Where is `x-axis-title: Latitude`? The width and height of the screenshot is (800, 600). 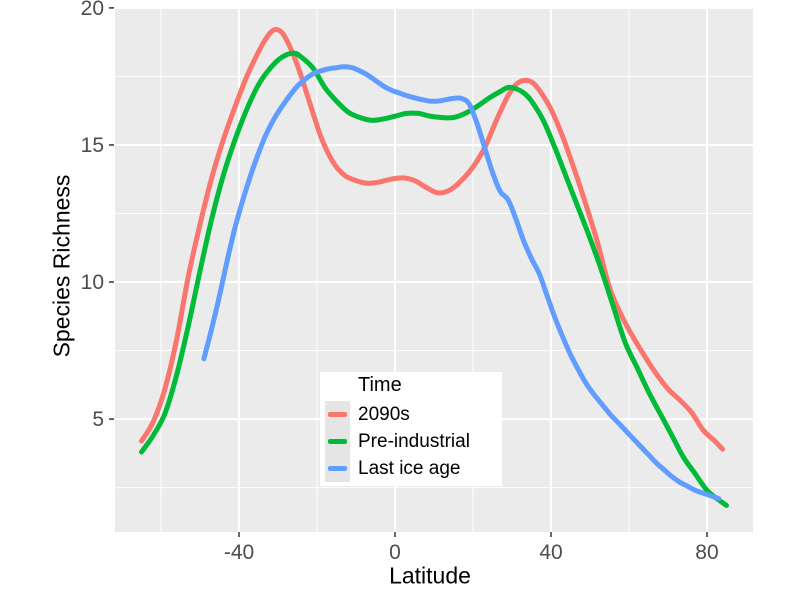 x-axis-title: Latitude is located at coordinates (430, 575).